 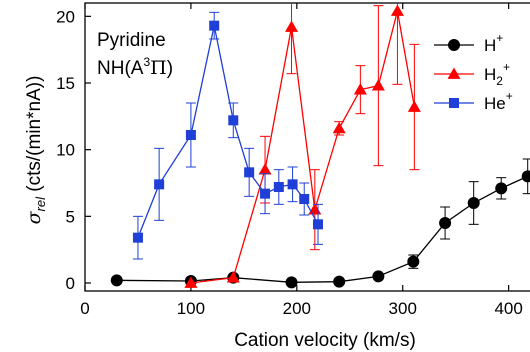 I want to click on legend-label: H2+, so click(x=497, y=74).